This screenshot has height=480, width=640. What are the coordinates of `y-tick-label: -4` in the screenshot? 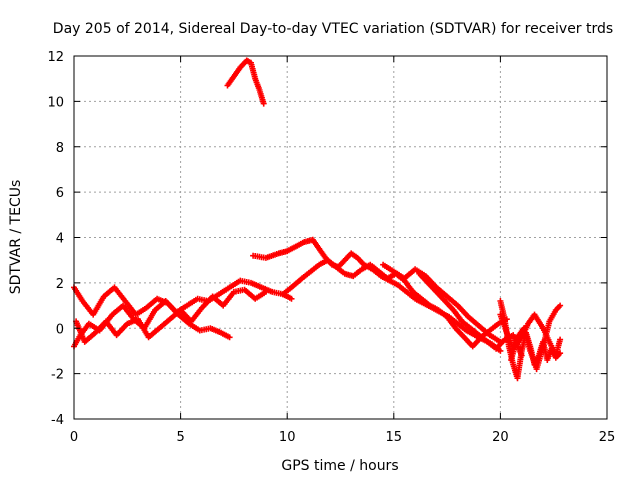 It's located at (57, 420).